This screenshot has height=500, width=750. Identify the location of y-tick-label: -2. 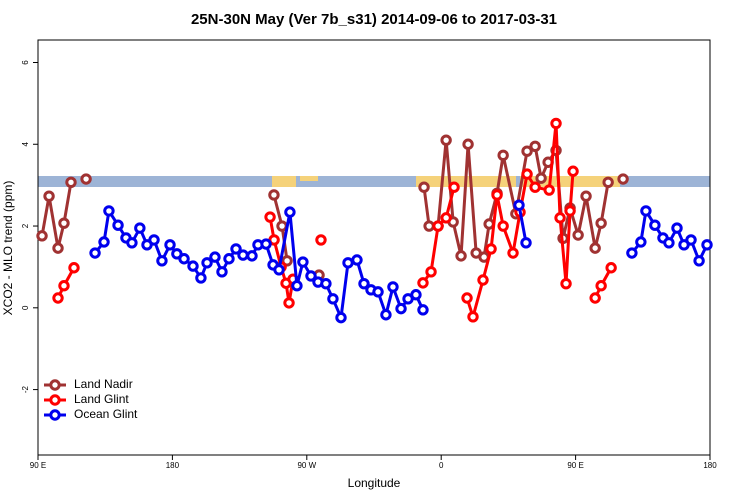
(25, 389).